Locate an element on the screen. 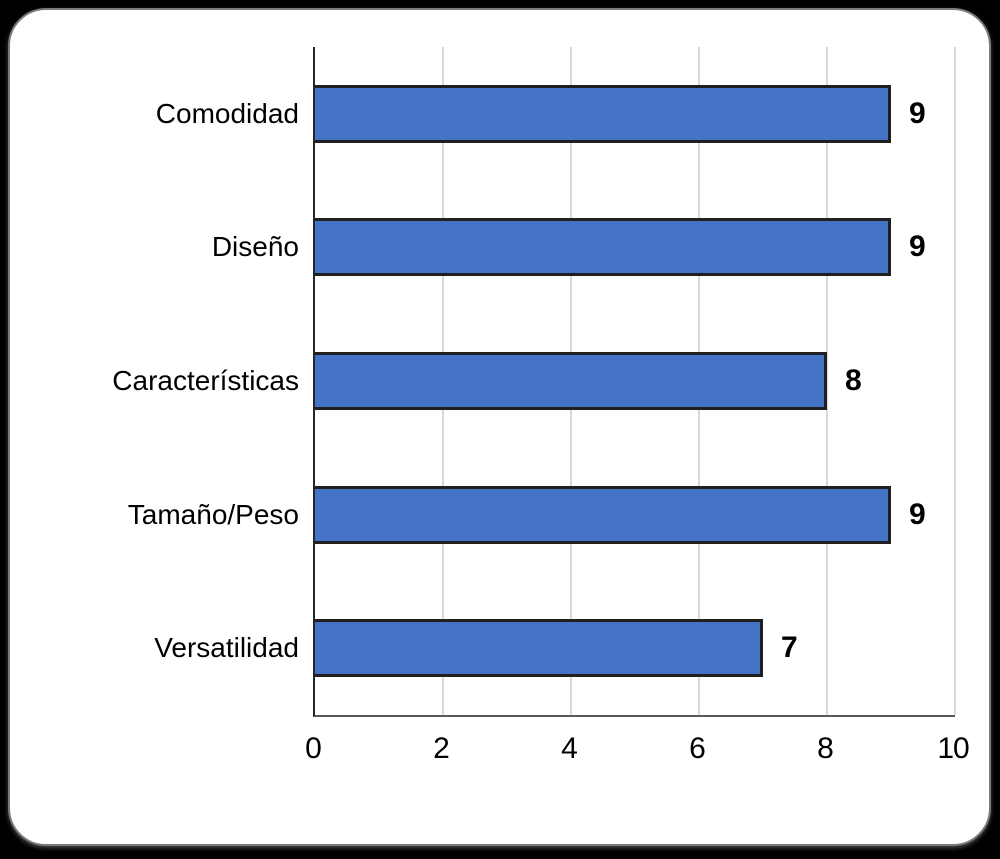 The image size is (1000, 859). category-label-comodidad: Comodidad is located at coordinates (227, 113).